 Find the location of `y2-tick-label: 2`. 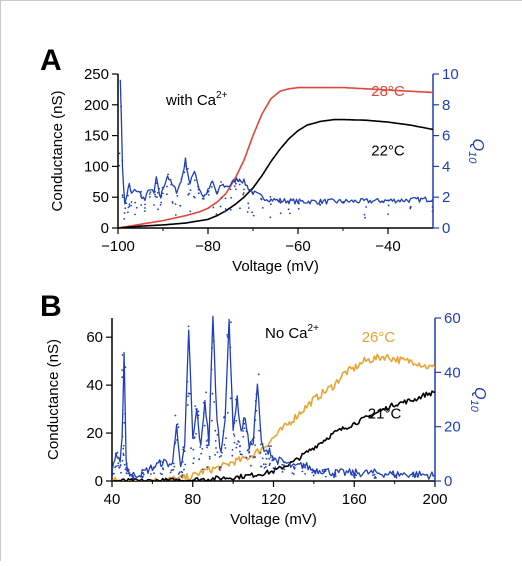

y2-tick-label: 2 is located at coordinates (446, 197).